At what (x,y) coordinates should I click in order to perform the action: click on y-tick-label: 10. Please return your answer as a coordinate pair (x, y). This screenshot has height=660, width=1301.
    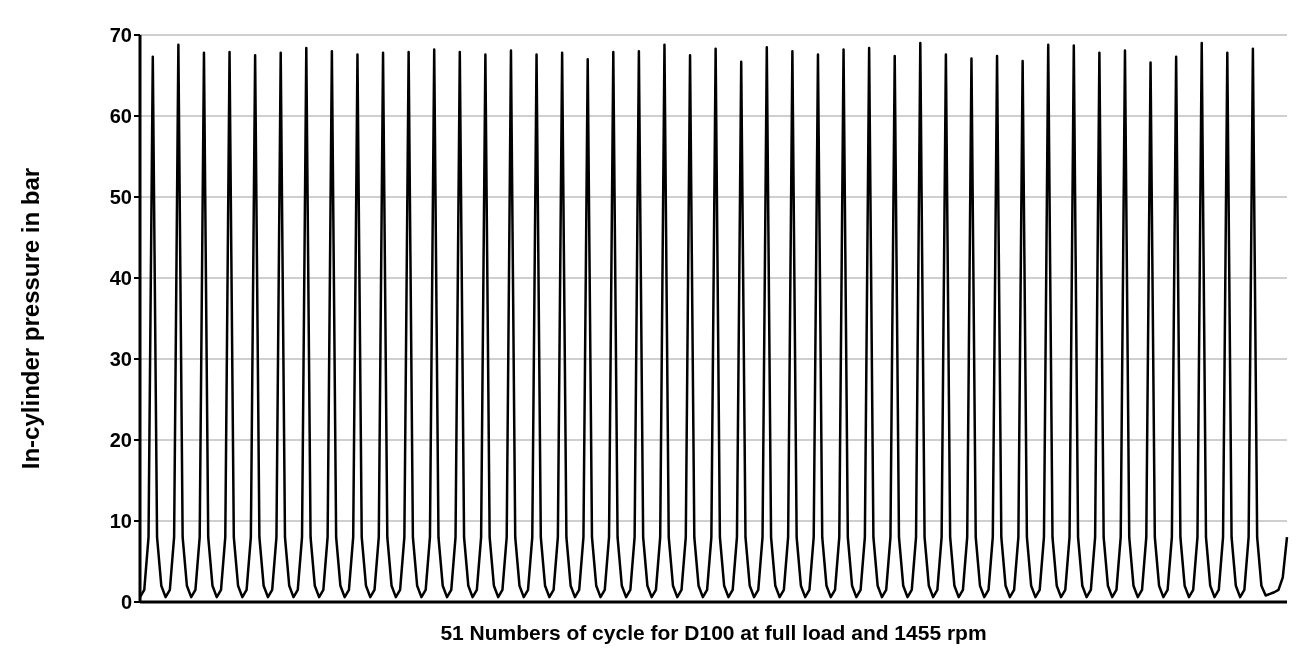
    Looking at the image, I should click on (120, 521).